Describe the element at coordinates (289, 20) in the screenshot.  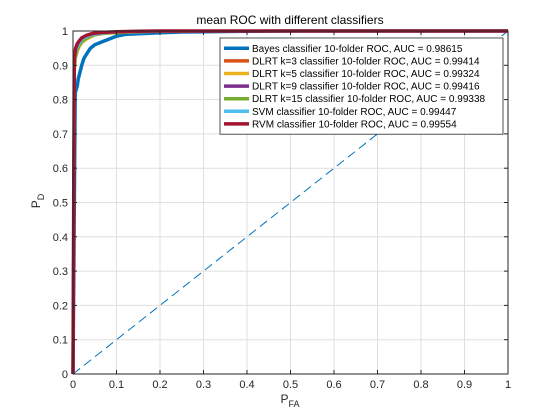
I see `chart-title: mean ROC with different classifiers` at that location.